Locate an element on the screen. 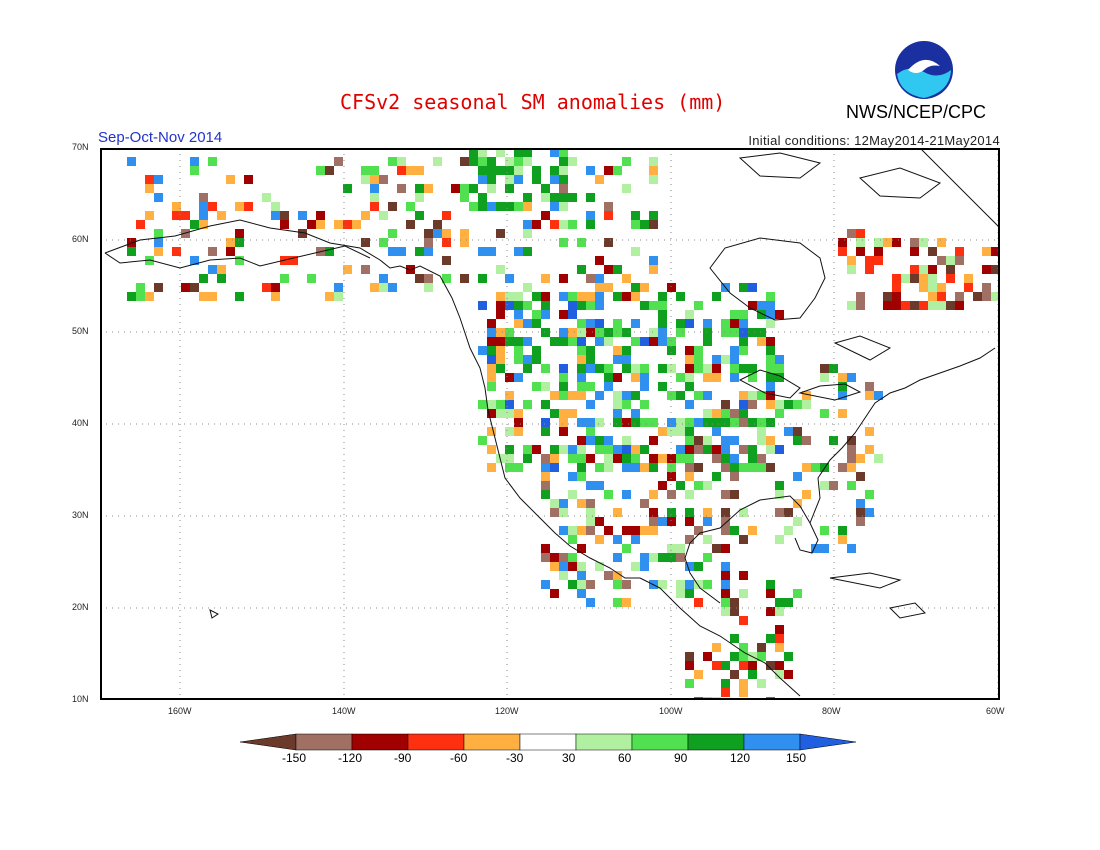 The height and width of the screenshot is (850, 1100). lat-label: 40N is located at coordinates (80, 423).